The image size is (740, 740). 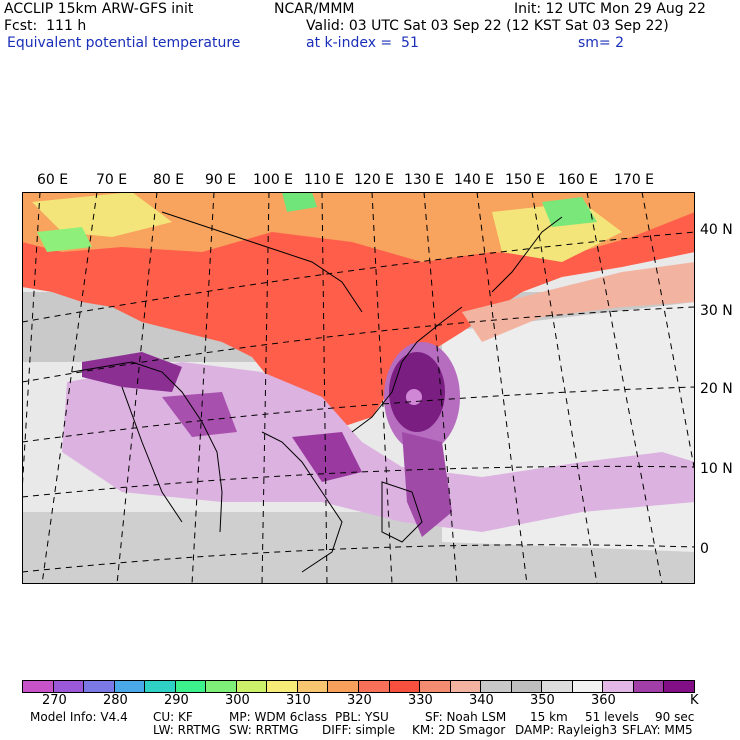 I want to click on header-smoothing: sm= 2, so click(x=601, y=43).